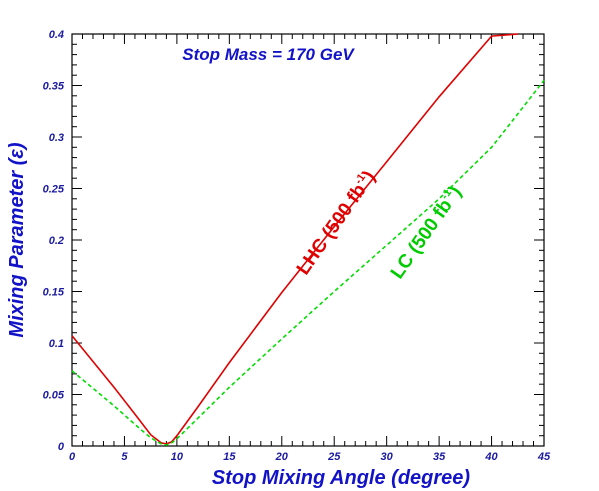 The image size is (599, 491). What do you see at coordinates (426, 232) in the screenshot?
I see `lc-series-label: LC (500 fb-1)` at bounding box center [426, 232].